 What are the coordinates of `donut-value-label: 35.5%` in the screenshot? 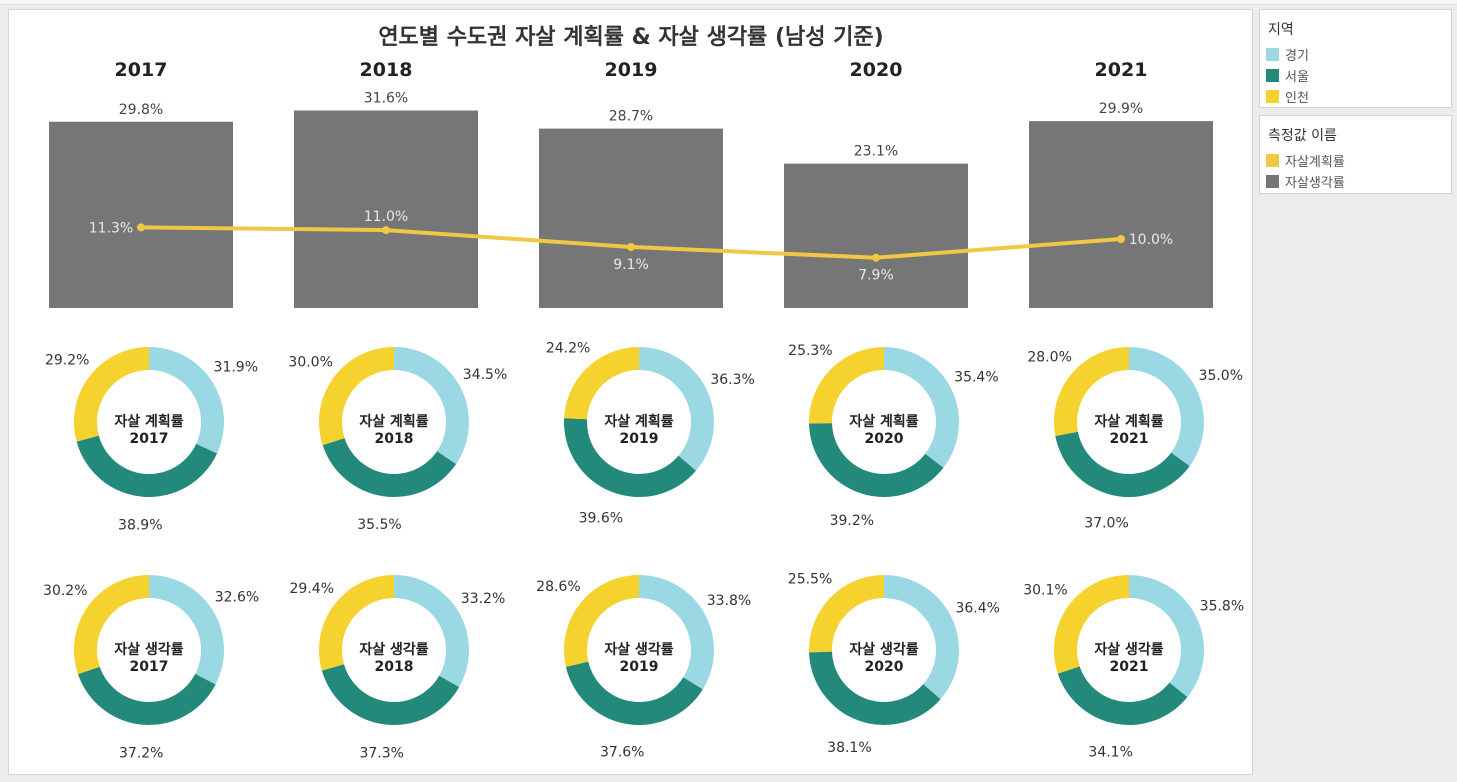 It's located at (379, 525).